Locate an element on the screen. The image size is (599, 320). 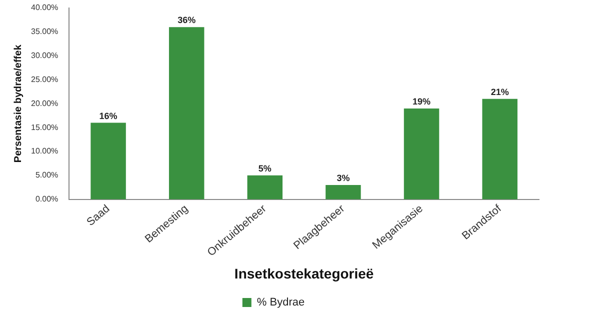
data-label: 3% is located at coordinates (343, 177).